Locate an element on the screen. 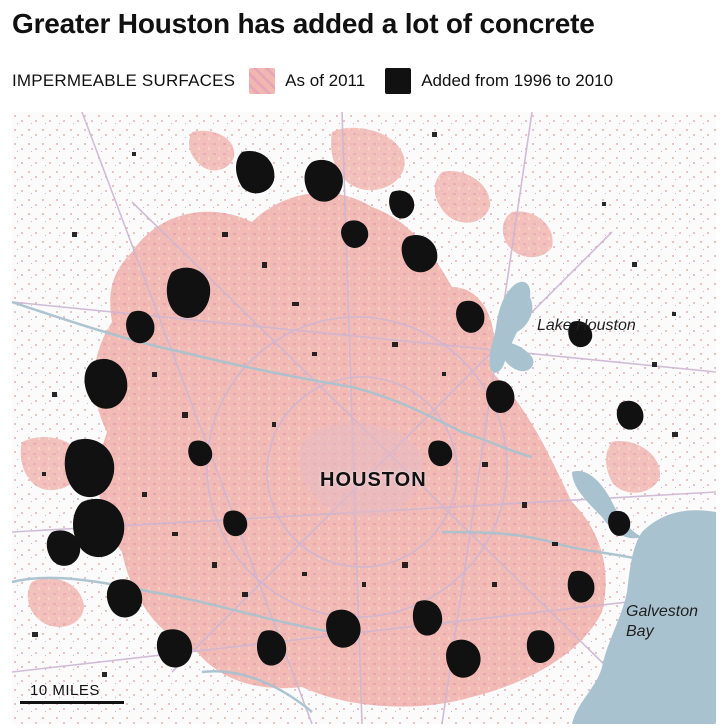 The image size is (720, 728). scale-label: 10 MILES is located at coordinates (65, 690).